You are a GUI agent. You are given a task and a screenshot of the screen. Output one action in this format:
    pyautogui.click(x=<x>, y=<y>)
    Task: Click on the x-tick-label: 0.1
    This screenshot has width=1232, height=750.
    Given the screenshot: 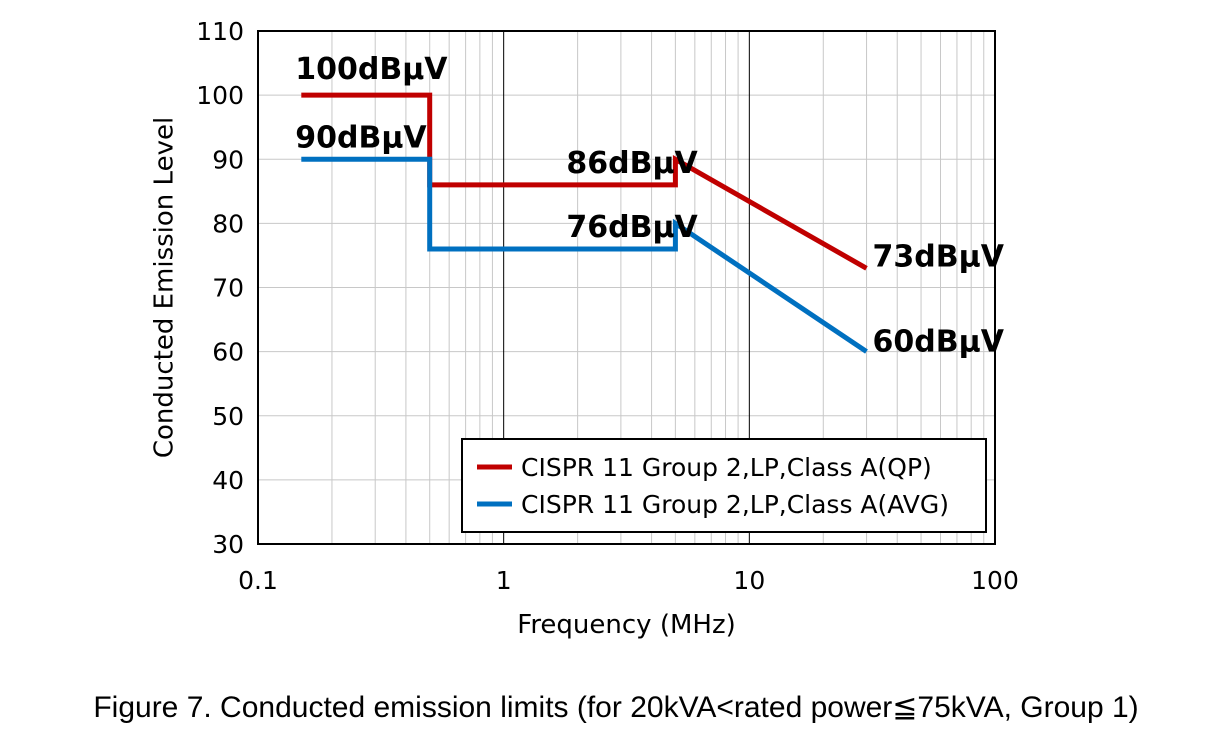 What is the action you would take?
    pyautogui.click(x=258, y=580)
    